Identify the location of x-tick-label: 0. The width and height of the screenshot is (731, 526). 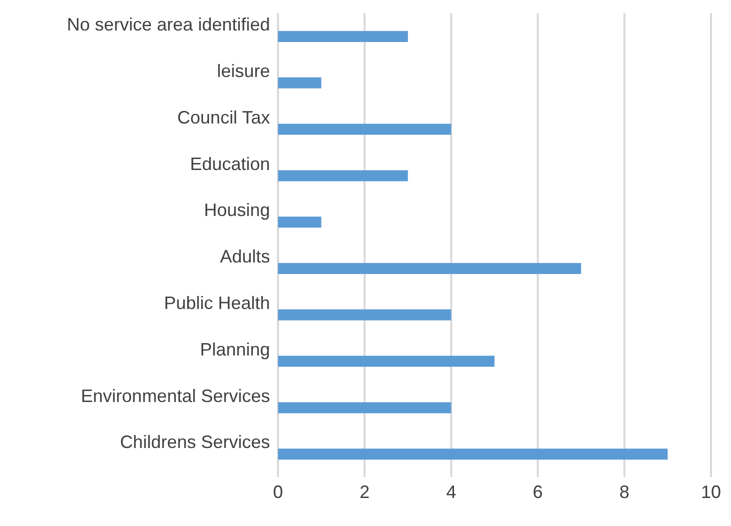
(278, 492).